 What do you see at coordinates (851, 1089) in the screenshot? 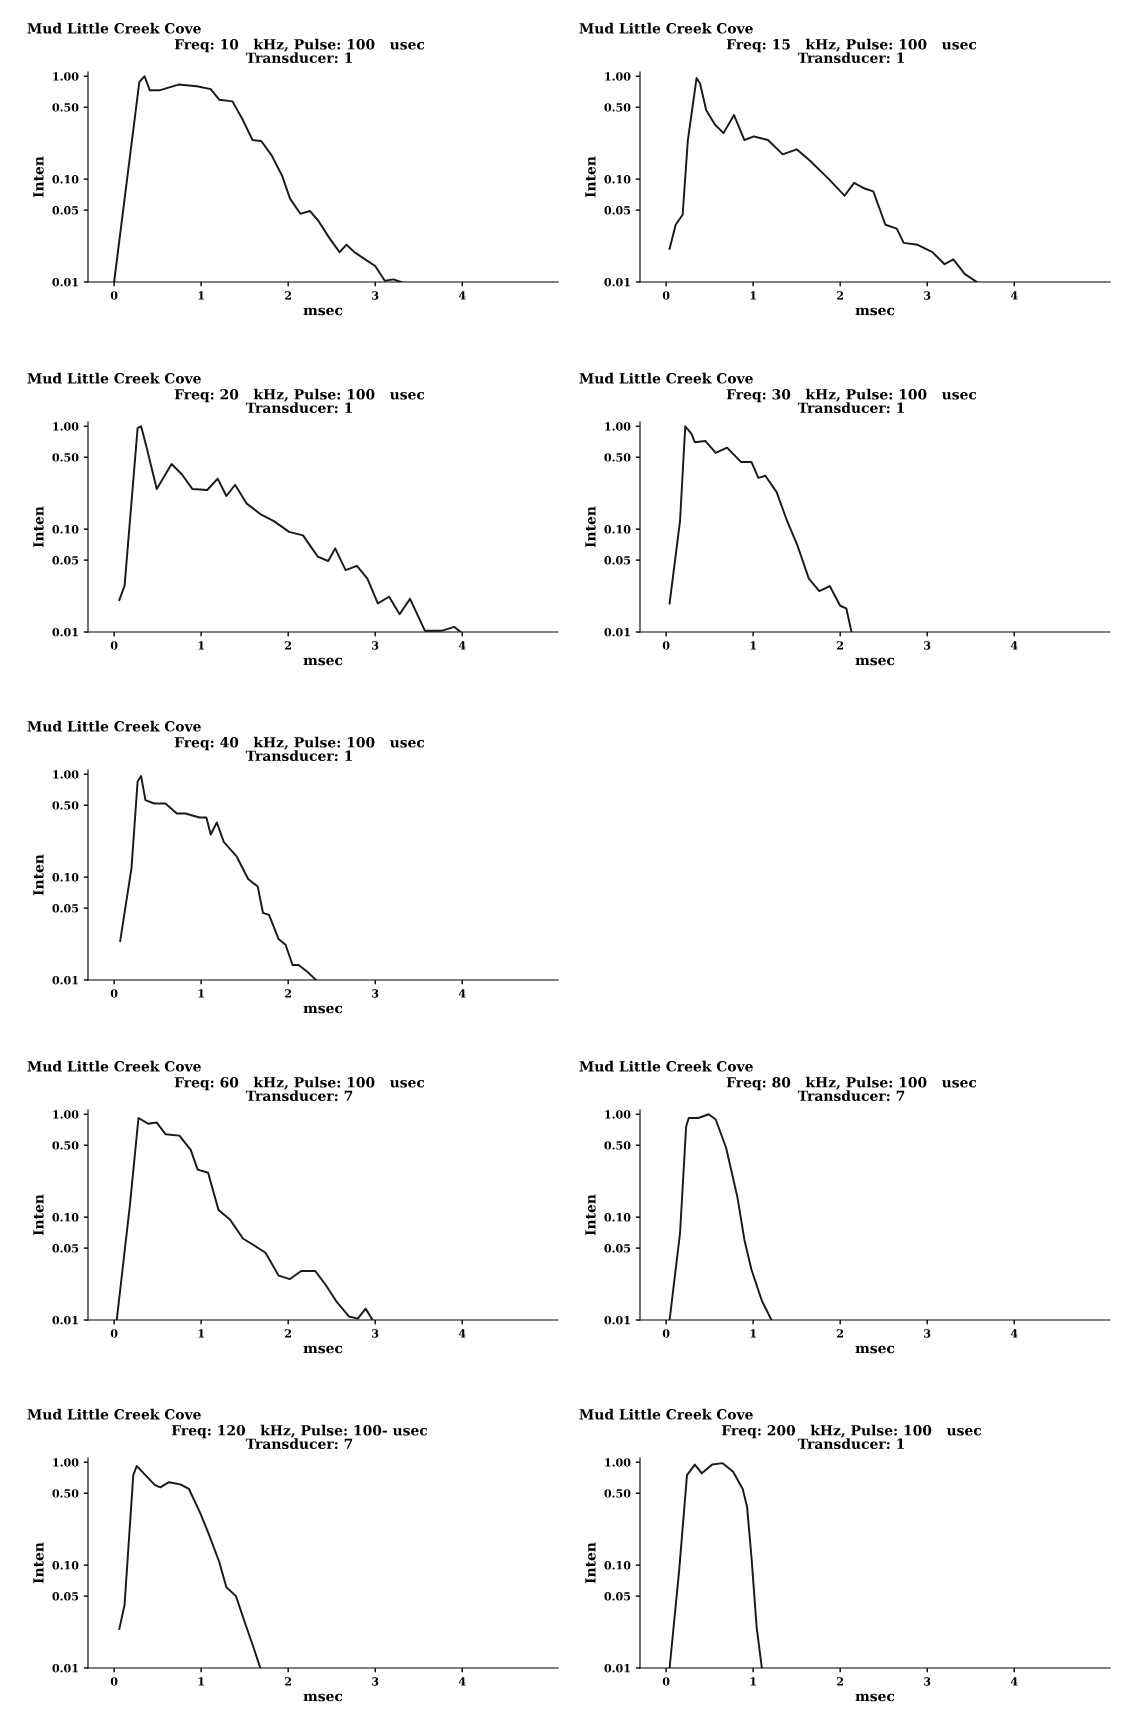
I see `chart-subtitle: Freq: 80 kHz, Pulse: 100 usec Transducer: 7` at bounding box center [851, 1089].